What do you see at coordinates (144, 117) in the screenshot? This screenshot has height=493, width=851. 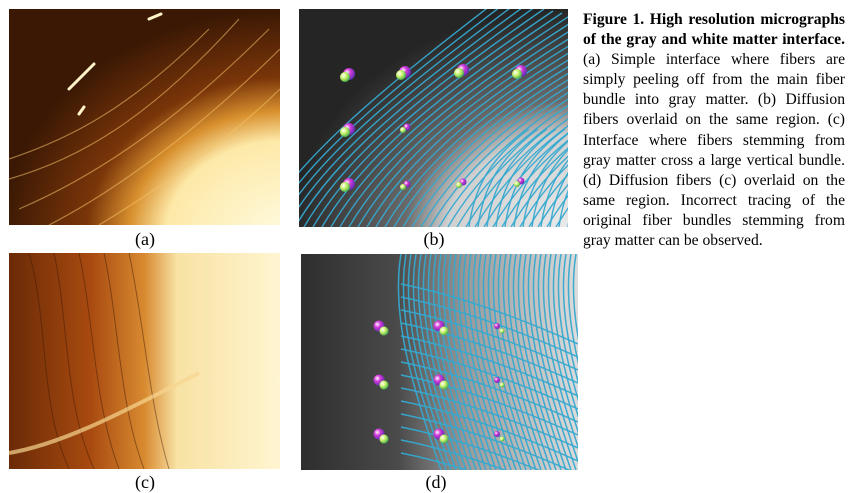 I see `micrograph-a` at bounding box center [144, 117].